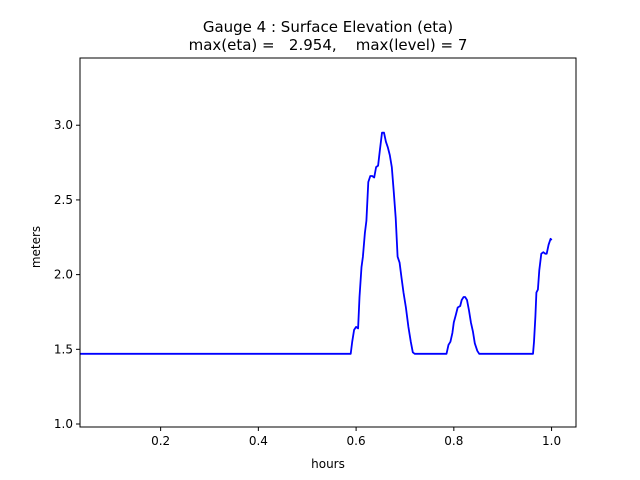 This screenshot has height=480, width=640. Describe the element at coordinates (356, 441) in the screenshot. I see `x-tick-label: 0.6` at that location.